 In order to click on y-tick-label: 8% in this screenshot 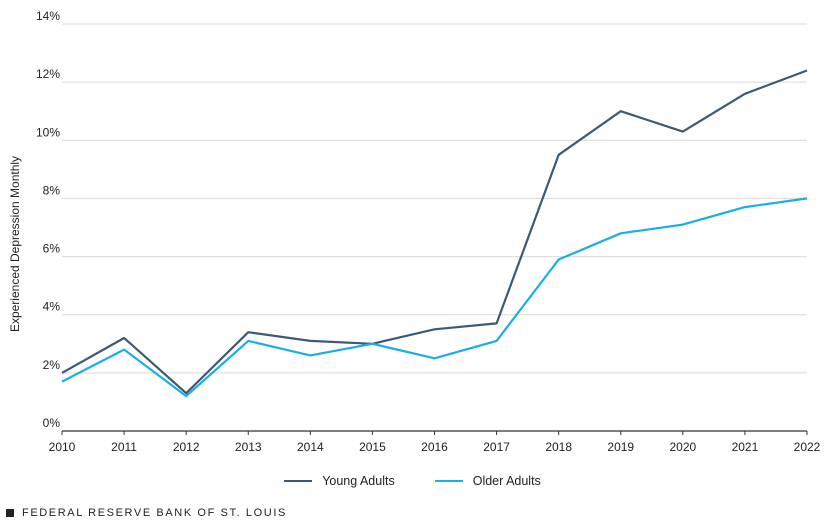, I will do `click(52, 190)`.